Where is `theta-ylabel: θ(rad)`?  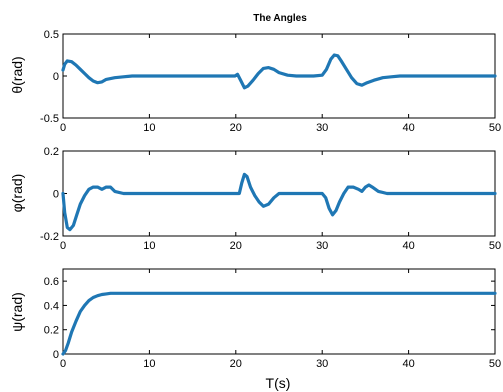 theta-ylabel: θ(rad) is located at coordinates (17, 74).